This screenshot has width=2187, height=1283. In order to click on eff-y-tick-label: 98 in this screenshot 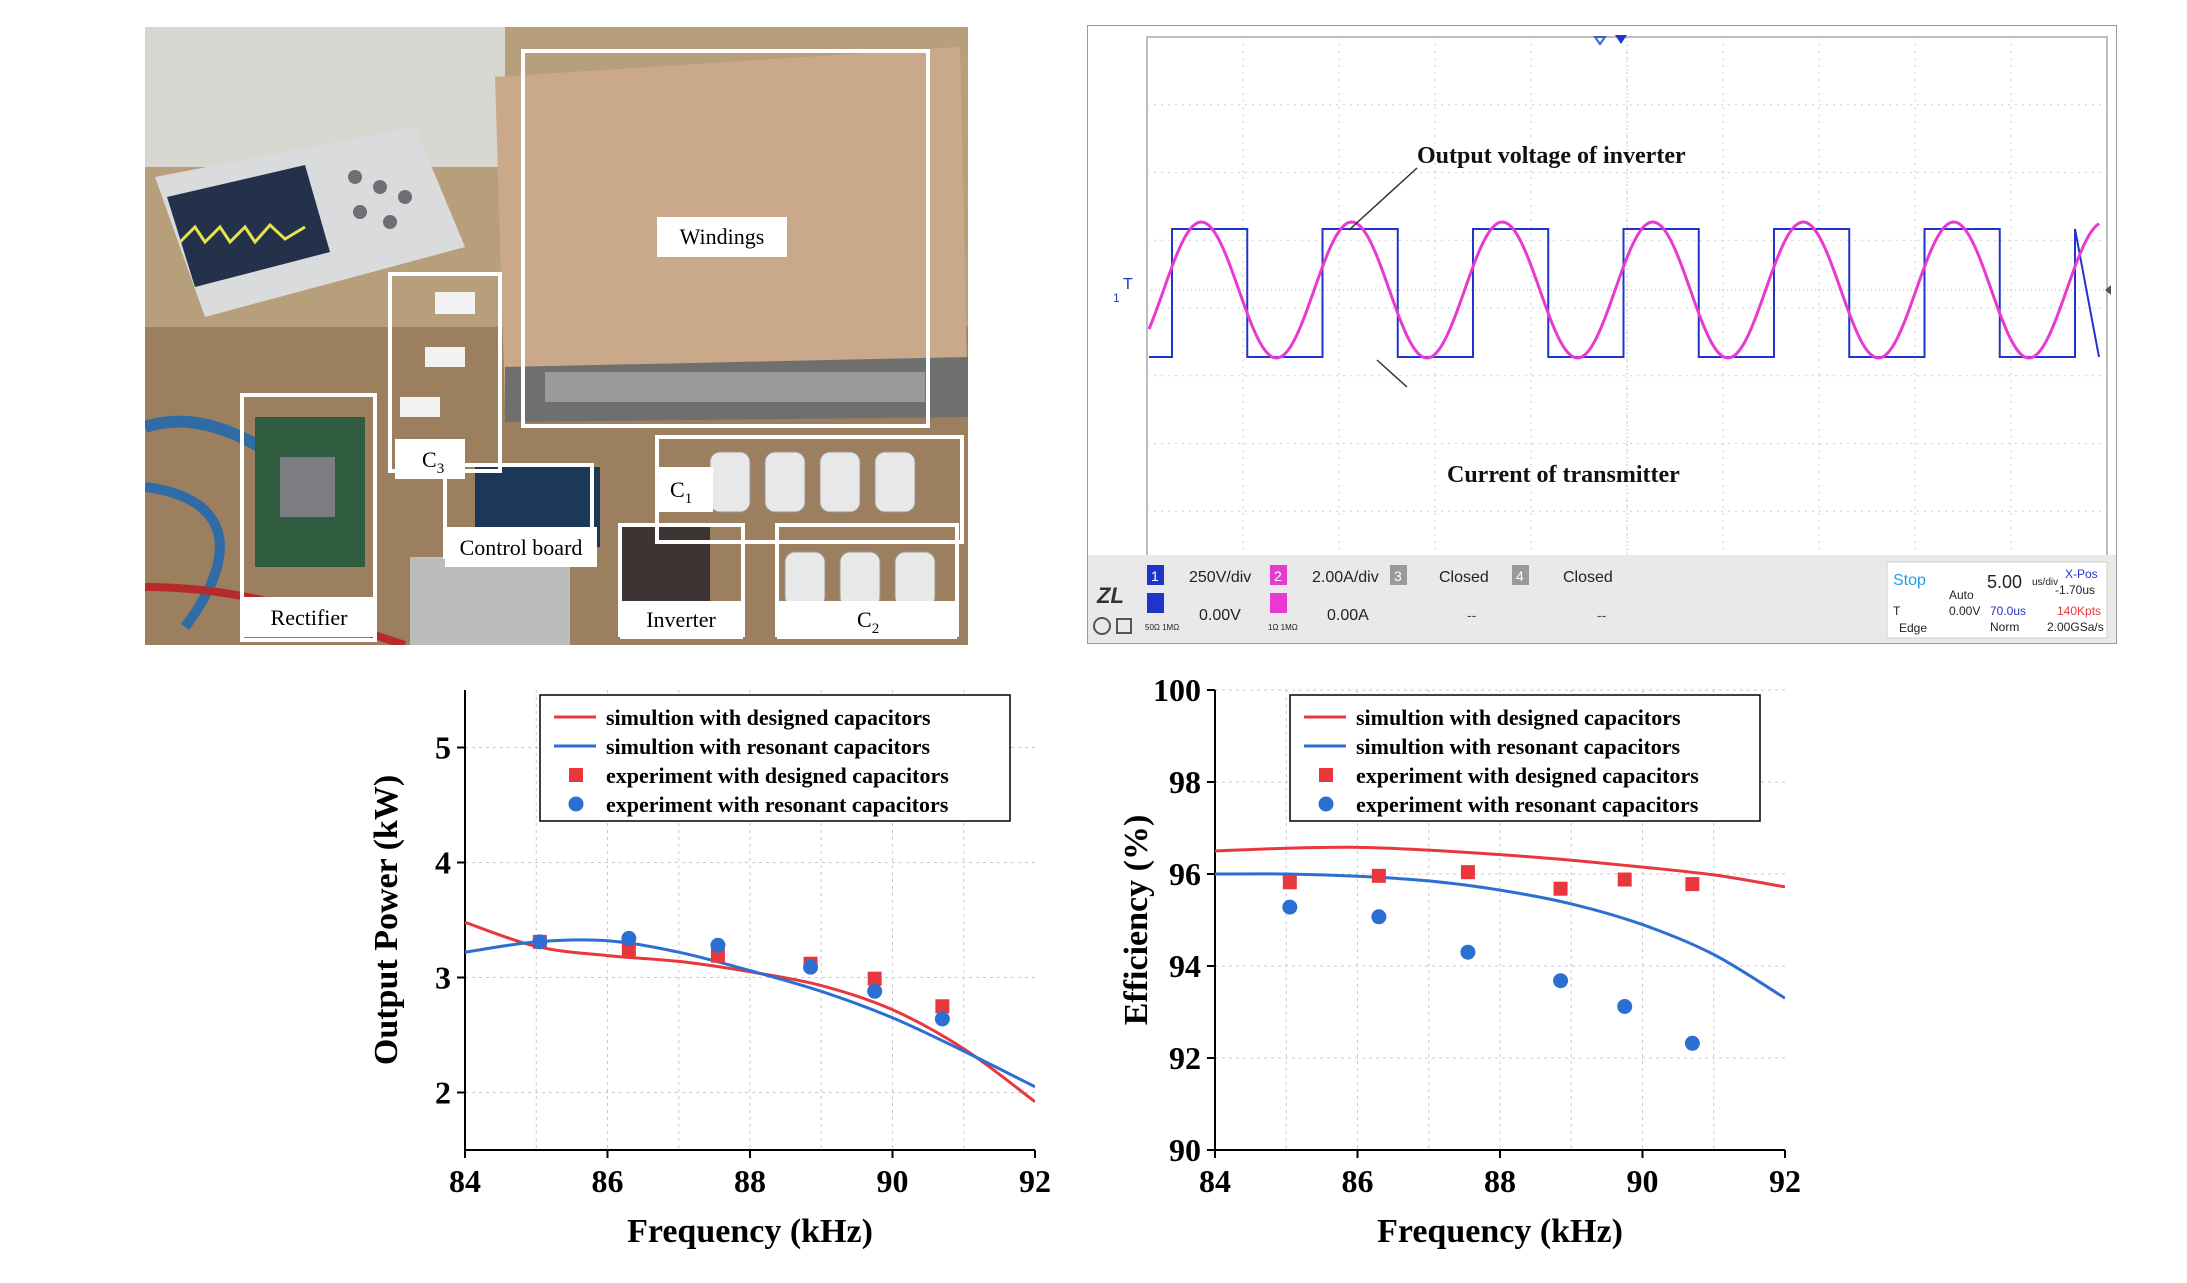, I will do `click(1185, 782)`.